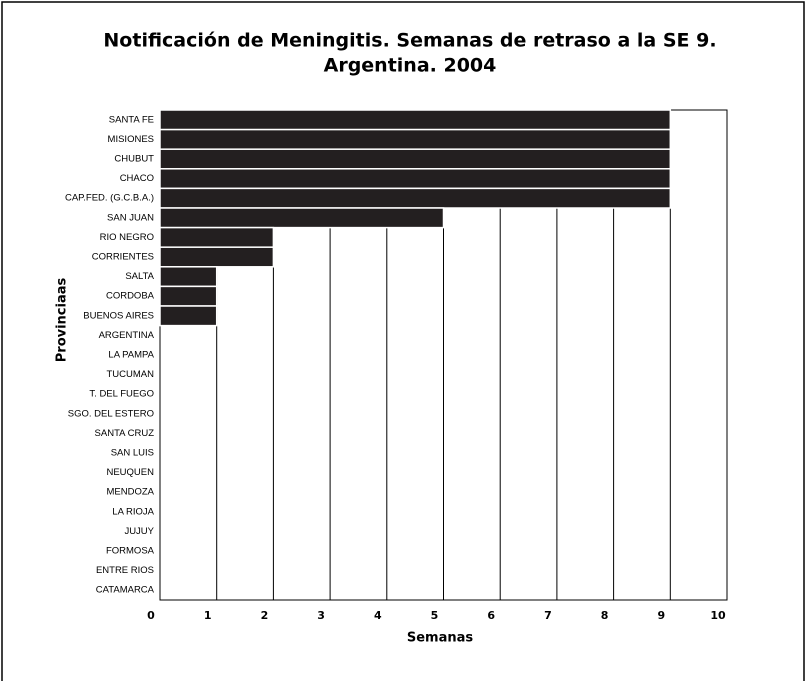 This screenshot has width=807, height=681. I want to click on y-tick-label: SGO. DEL ESTERO, so click(111, 413).